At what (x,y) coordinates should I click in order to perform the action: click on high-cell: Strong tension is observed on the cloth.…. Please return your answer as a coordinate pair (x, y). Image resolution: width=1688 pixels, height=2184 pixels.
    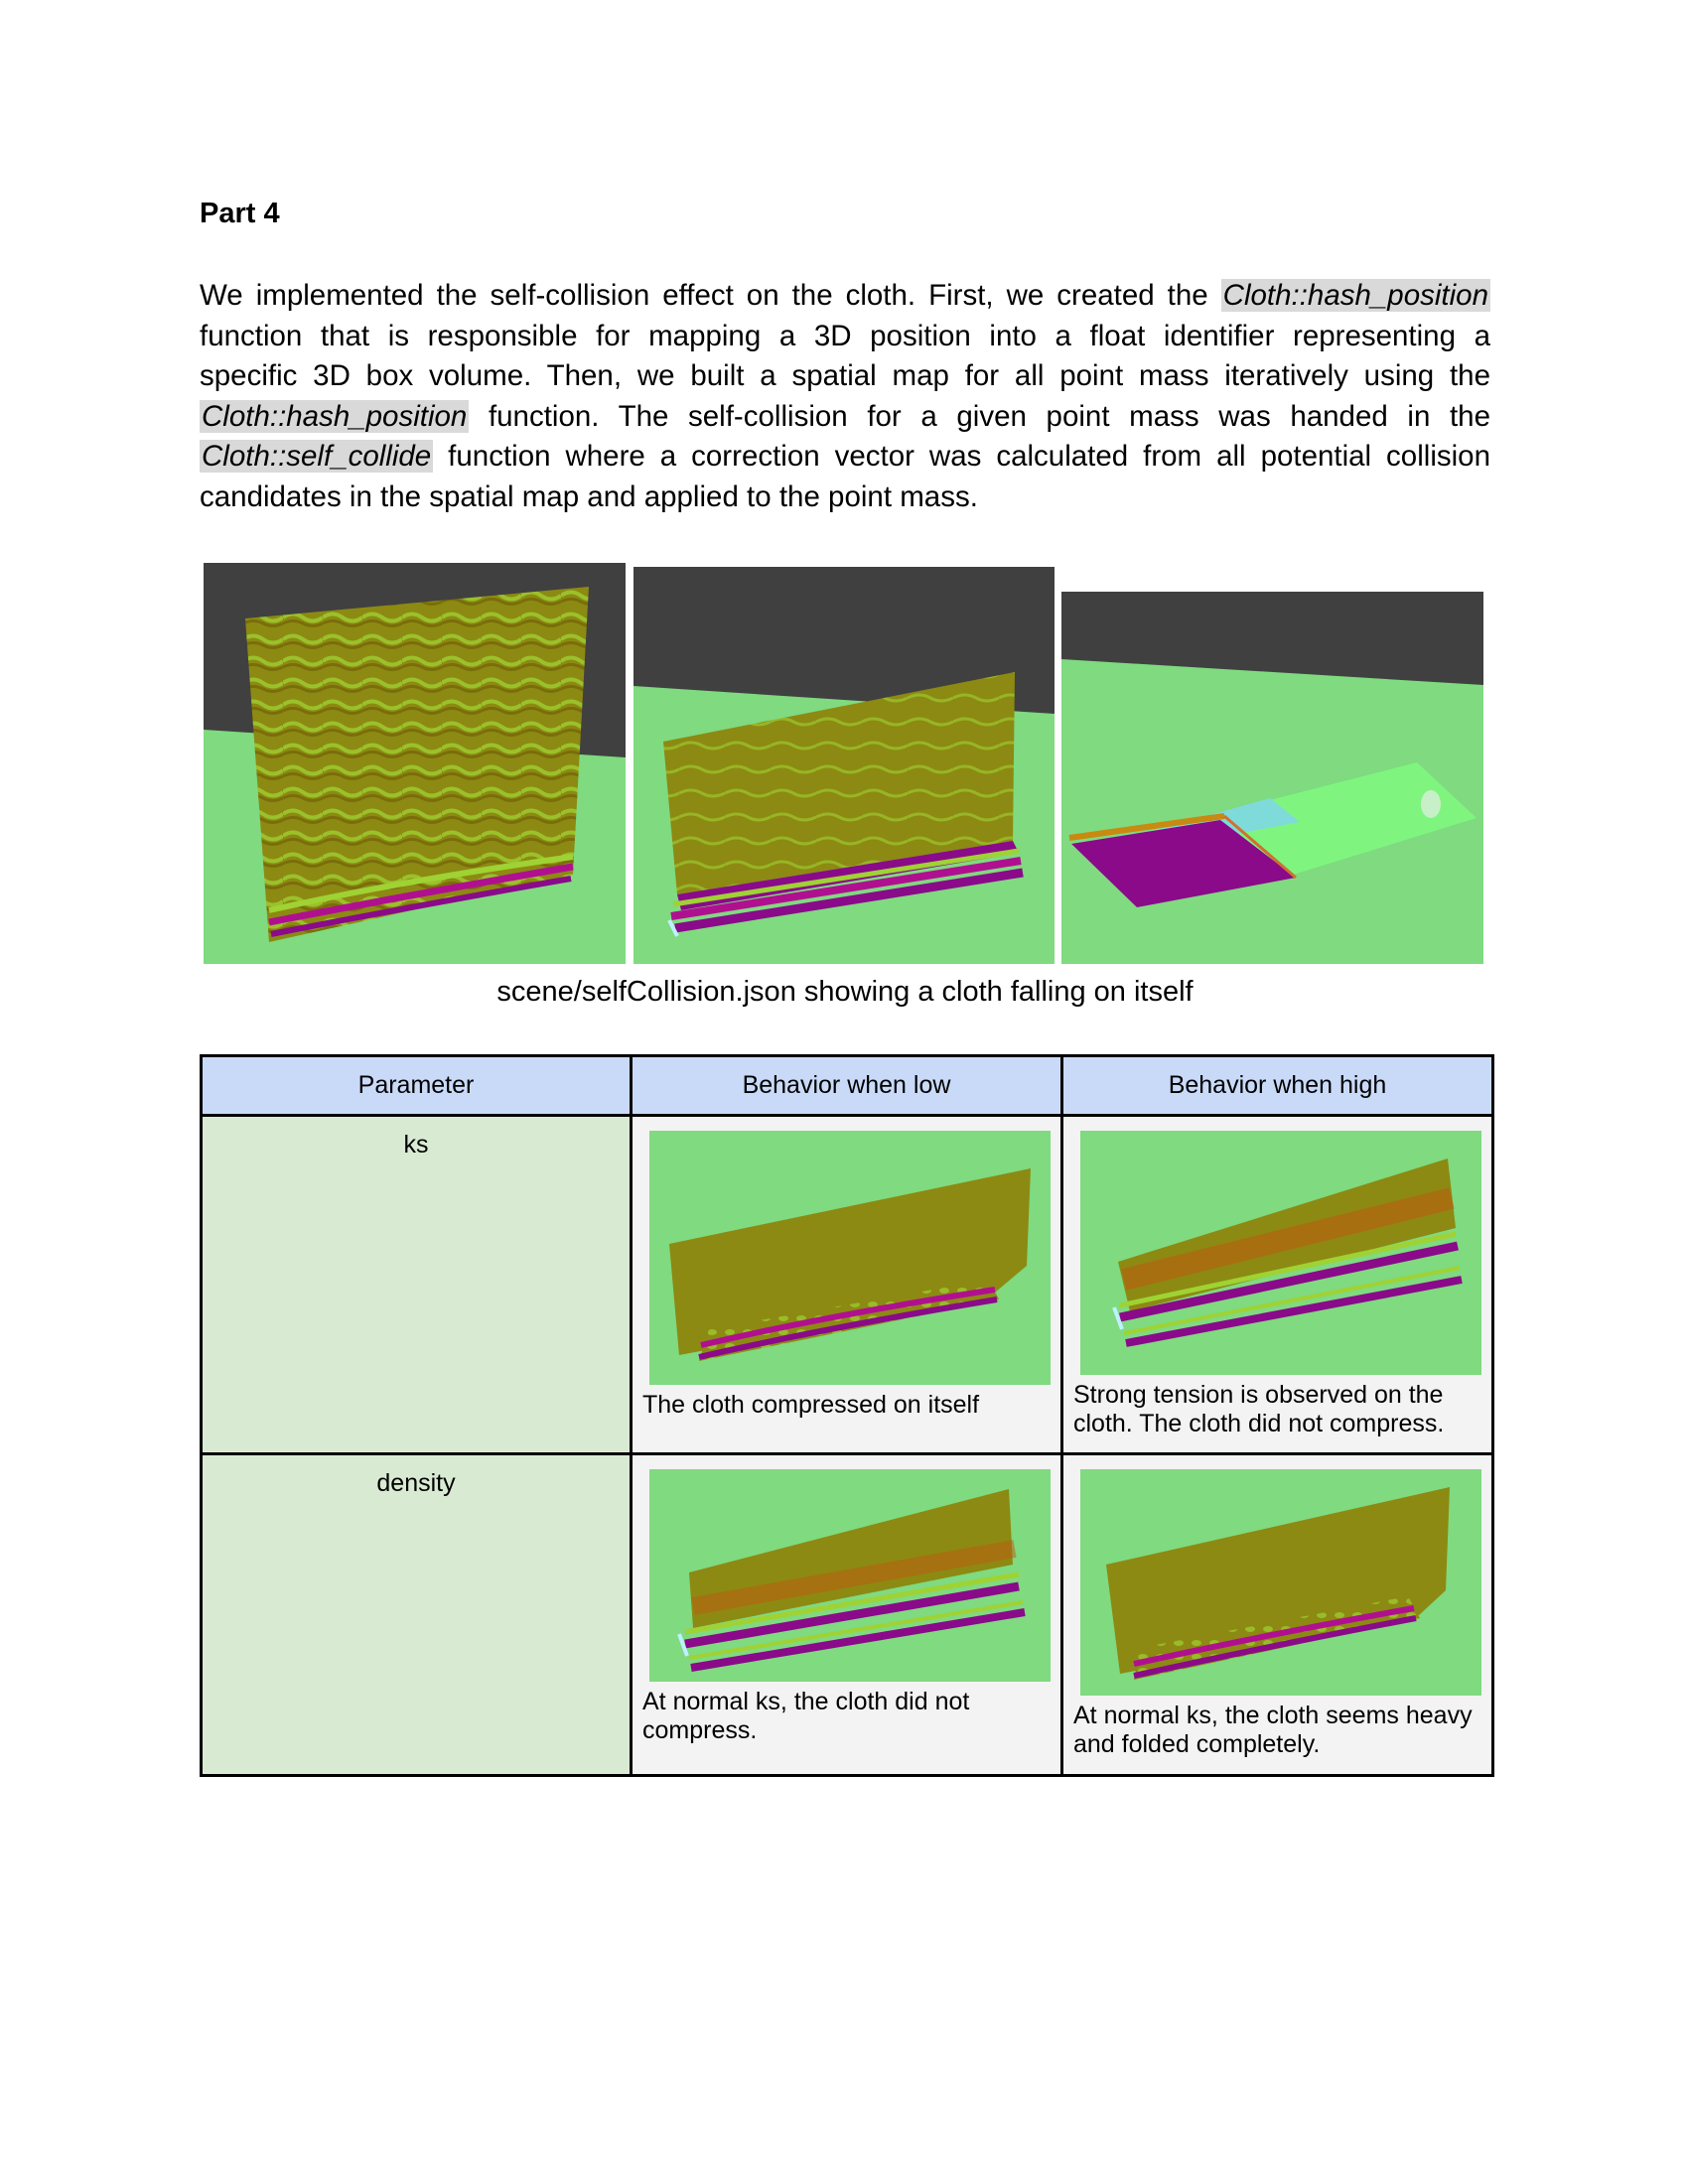
    Looking at the image, I should click on (1277, 1284).